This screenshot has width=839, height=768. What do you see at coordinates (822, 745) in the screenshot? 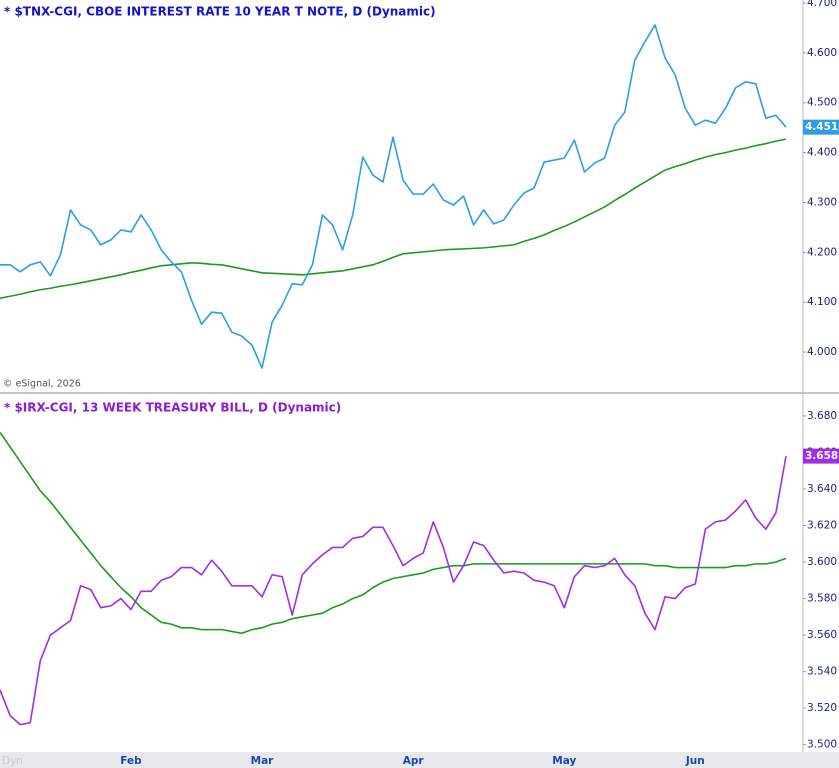
I see `y-tick-label: 3.500` at bounding box center [822, 745].